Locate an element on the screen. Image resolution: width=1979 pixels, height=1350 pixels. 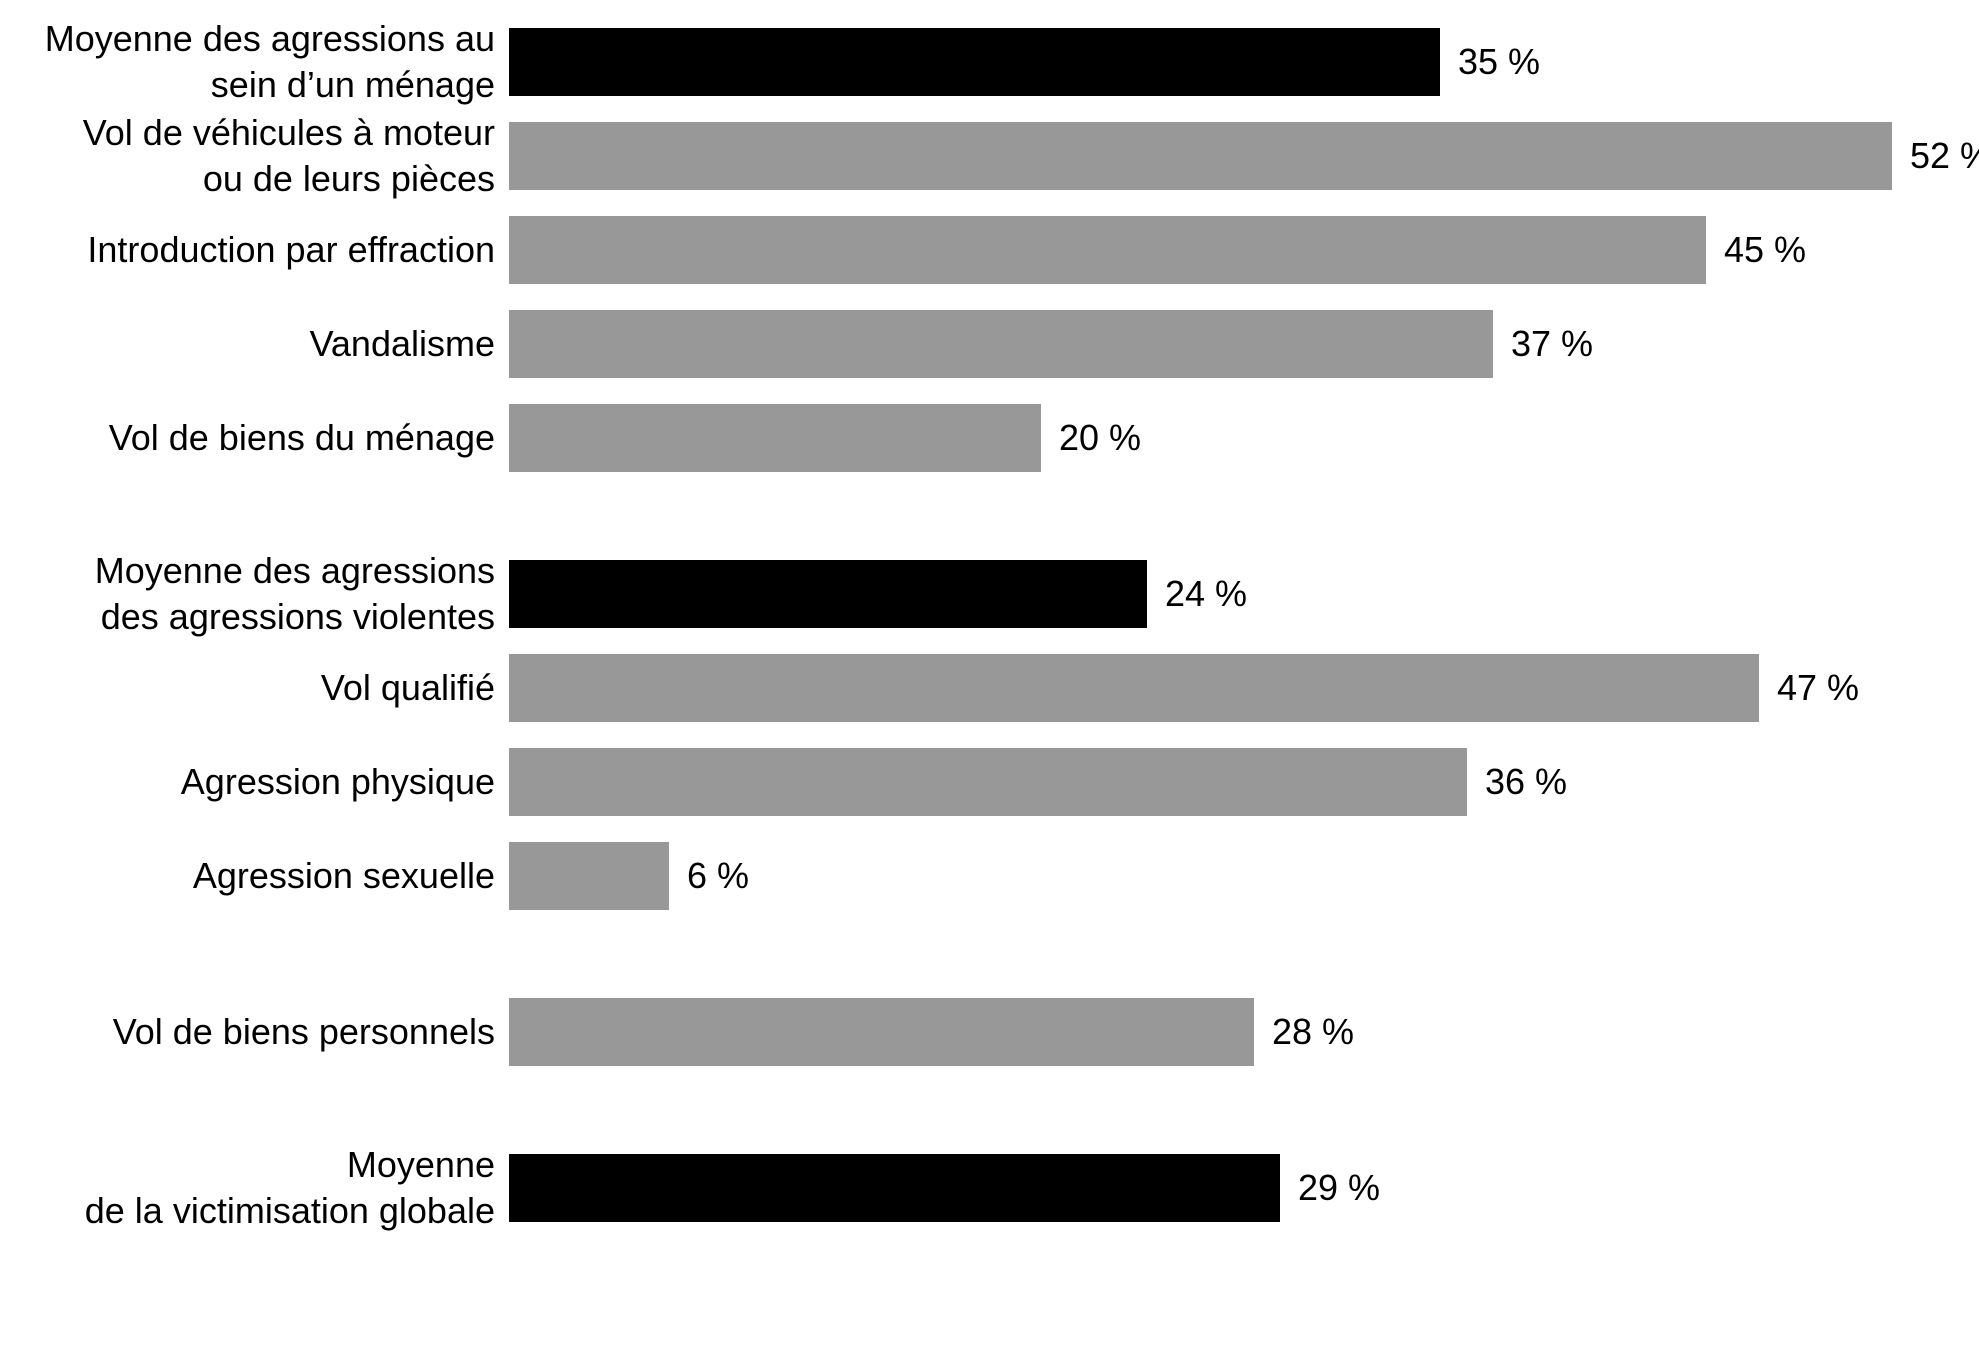
value-label: 6 % is located at coordinates (718, 875).